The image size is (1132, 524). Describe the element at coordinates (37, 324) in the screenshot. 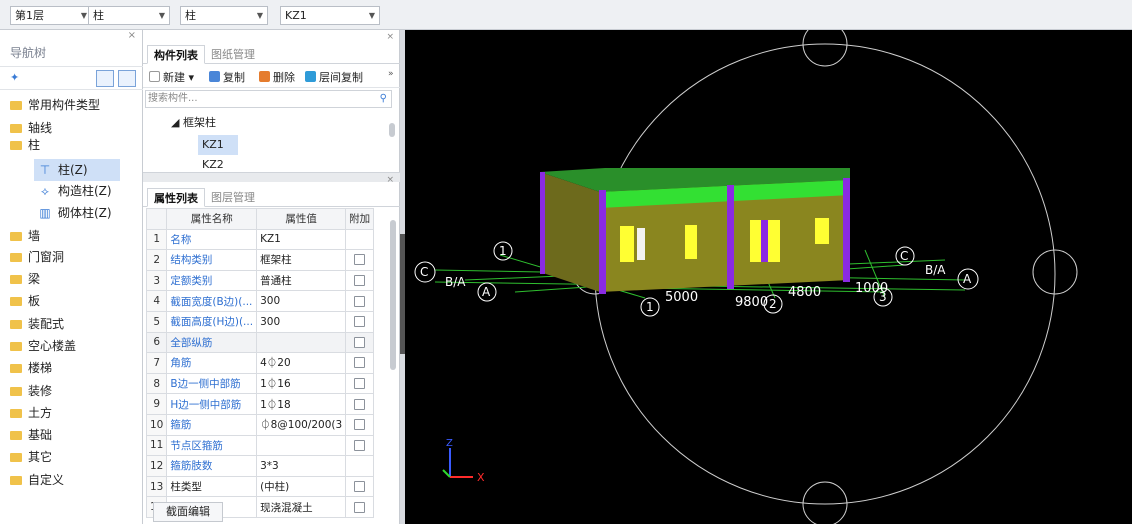

I see `nav-item: 装配式` at that location.